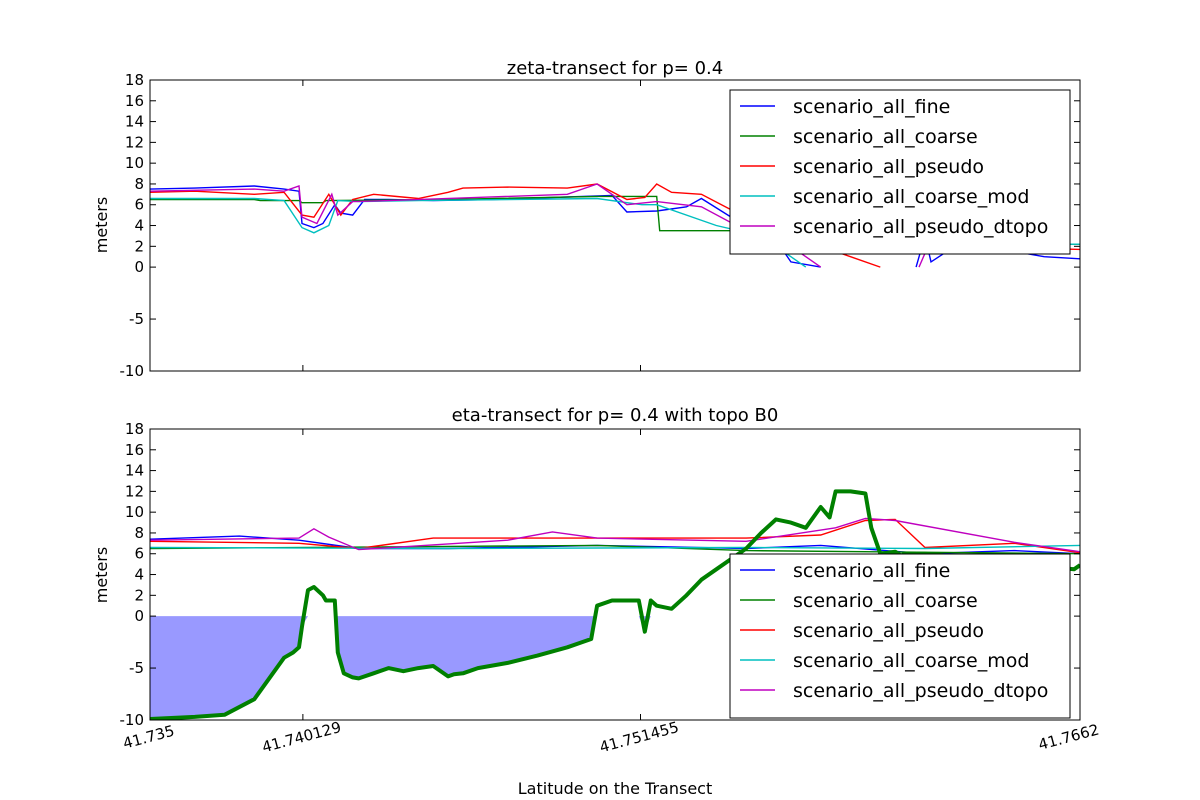 This screenshot has height=800, width=1200. Describe the element at coordinates (139, 205) in the screenshot. I see `zeta-ytick-label: 6` at that location.